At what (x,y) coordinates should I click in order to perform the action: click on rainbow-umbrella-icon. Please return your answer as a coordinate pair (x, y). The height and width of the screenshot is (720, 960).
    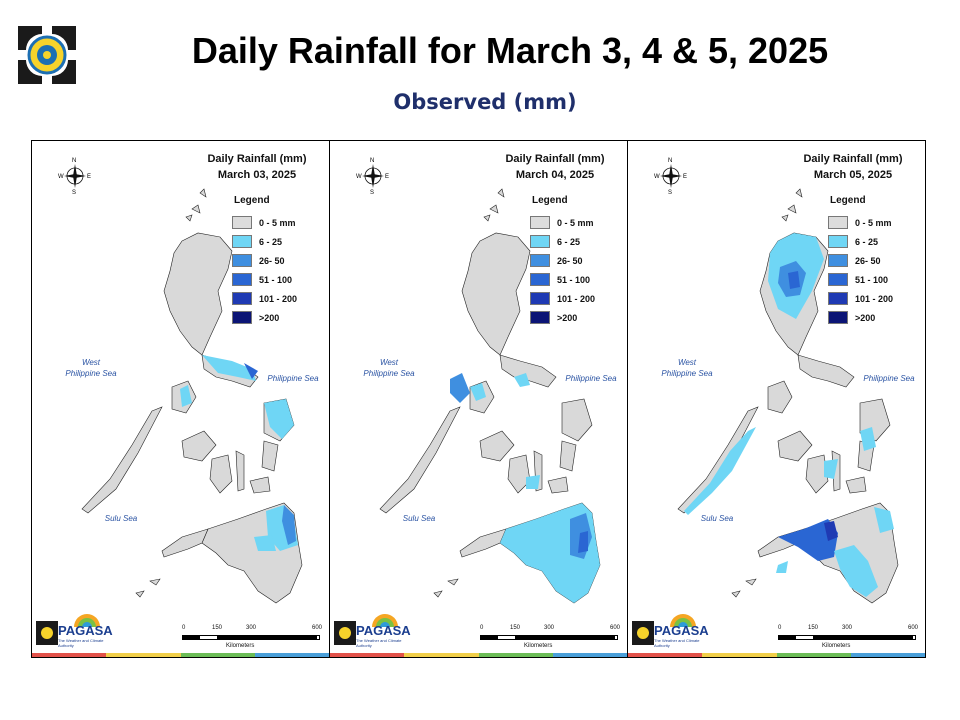
    Looking at the image, I should click on (385, 620).